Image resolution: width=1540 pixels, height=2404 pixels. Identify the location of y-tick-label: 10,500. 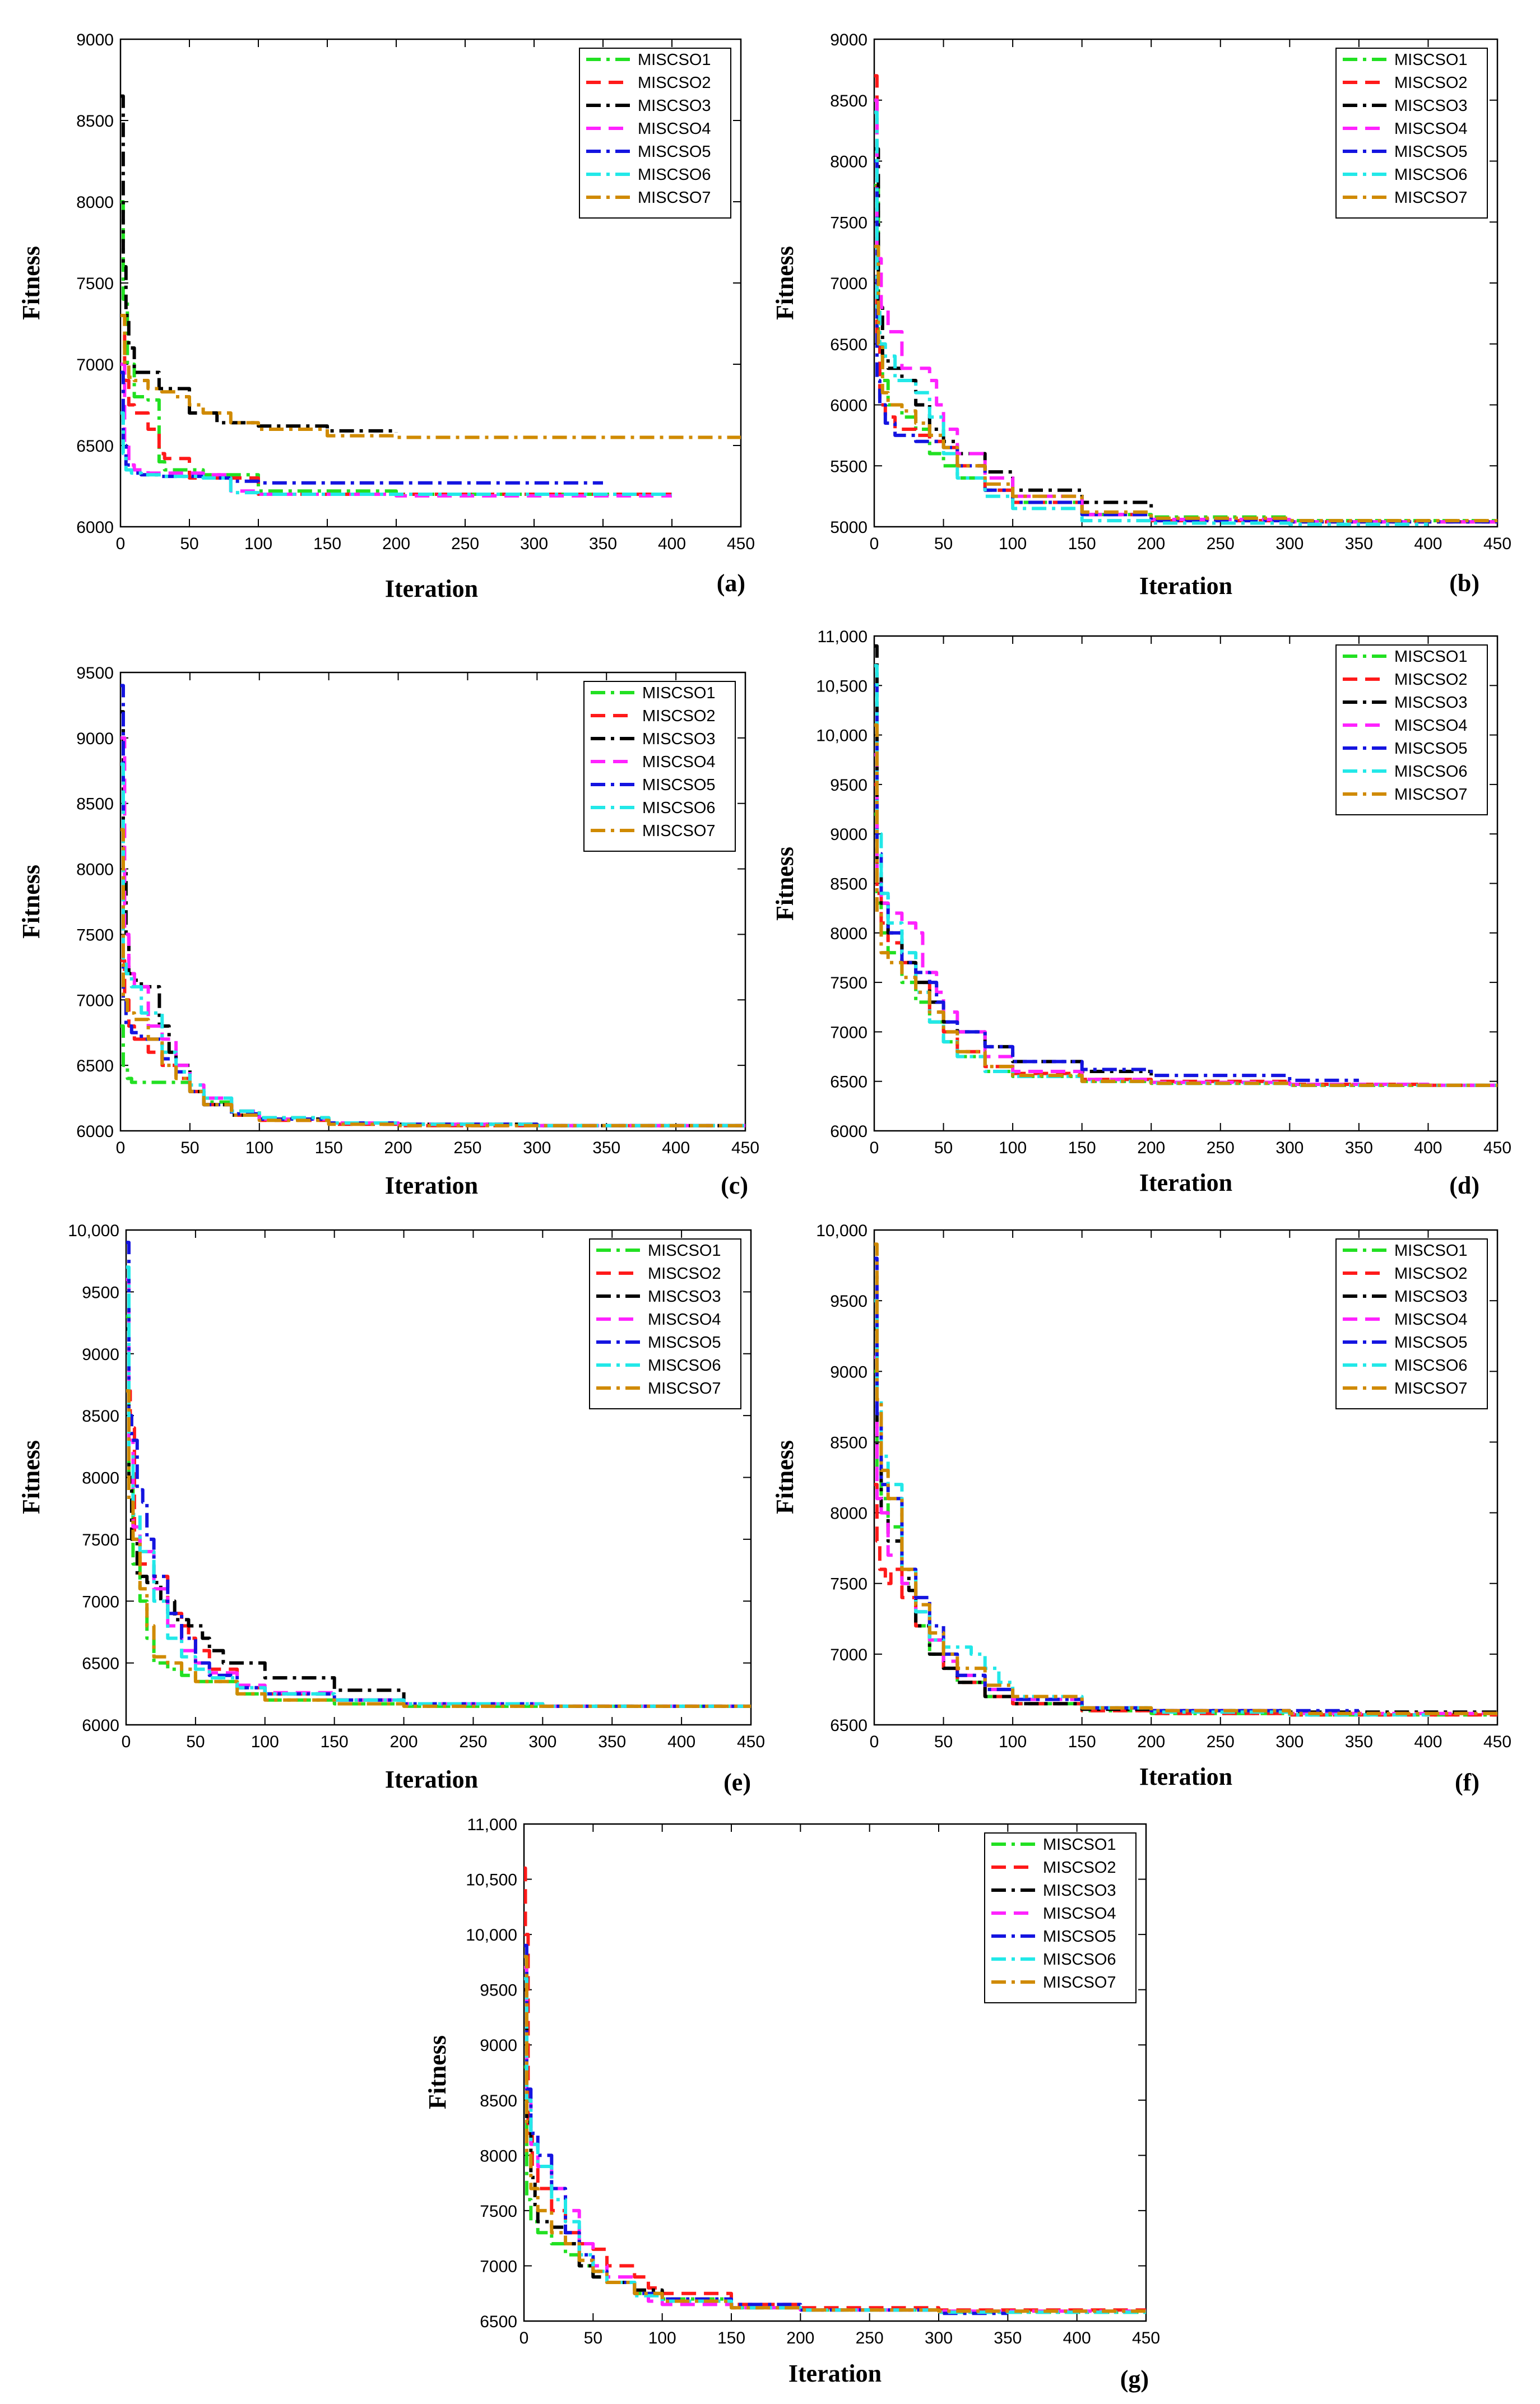
(492, 1880).